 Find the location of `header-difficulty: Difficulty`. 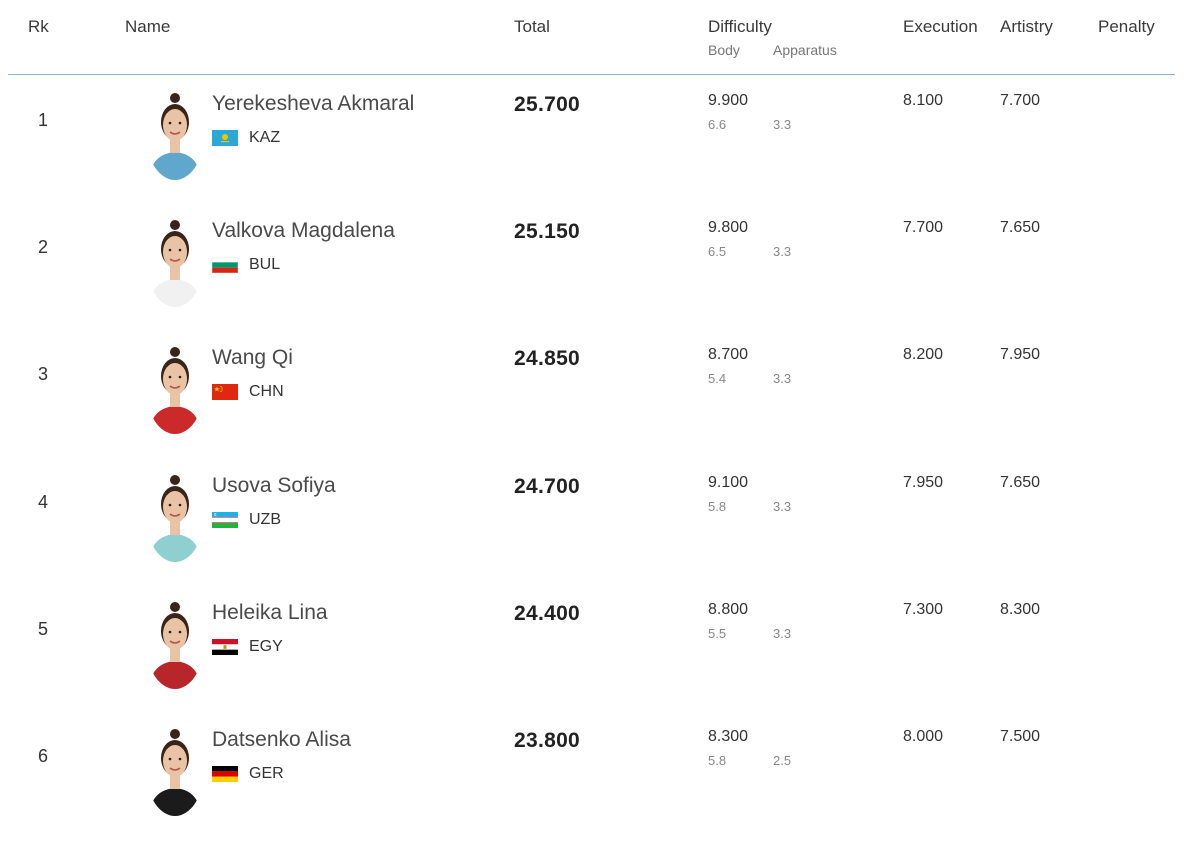

header-difficulty: Difficulty is located at coordinates (740, 26).